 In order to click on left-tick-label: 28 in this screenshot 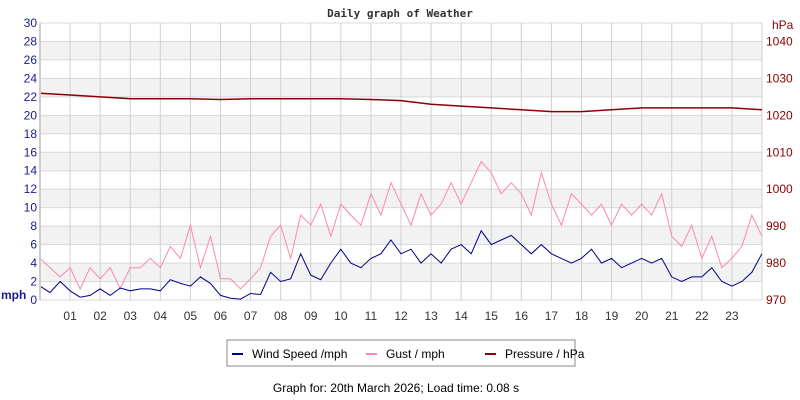, I will do `click(31, 41)`.